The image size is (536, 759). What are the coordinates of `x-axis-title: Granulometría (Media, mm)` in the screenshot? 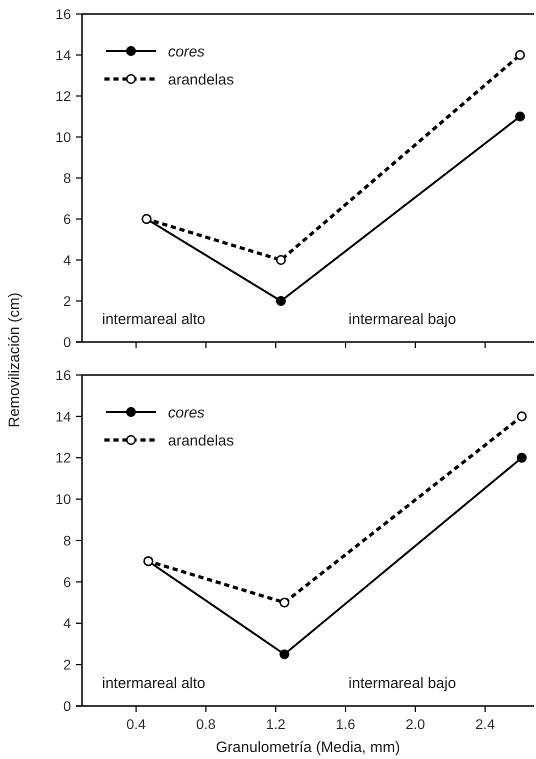 It's located at (308, 747).